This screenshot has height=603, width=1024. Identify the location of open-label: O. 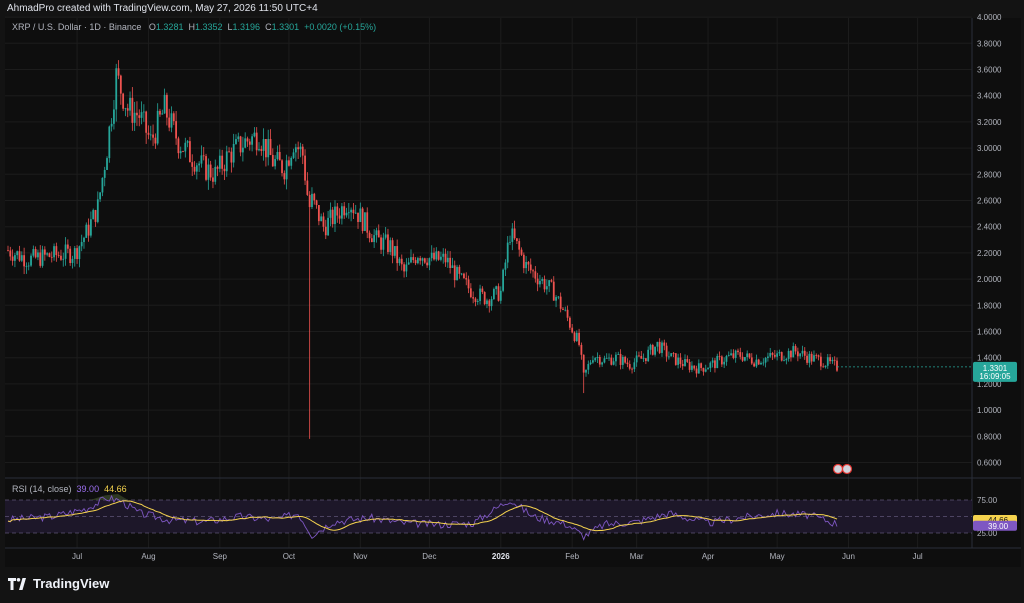
(152, 27).